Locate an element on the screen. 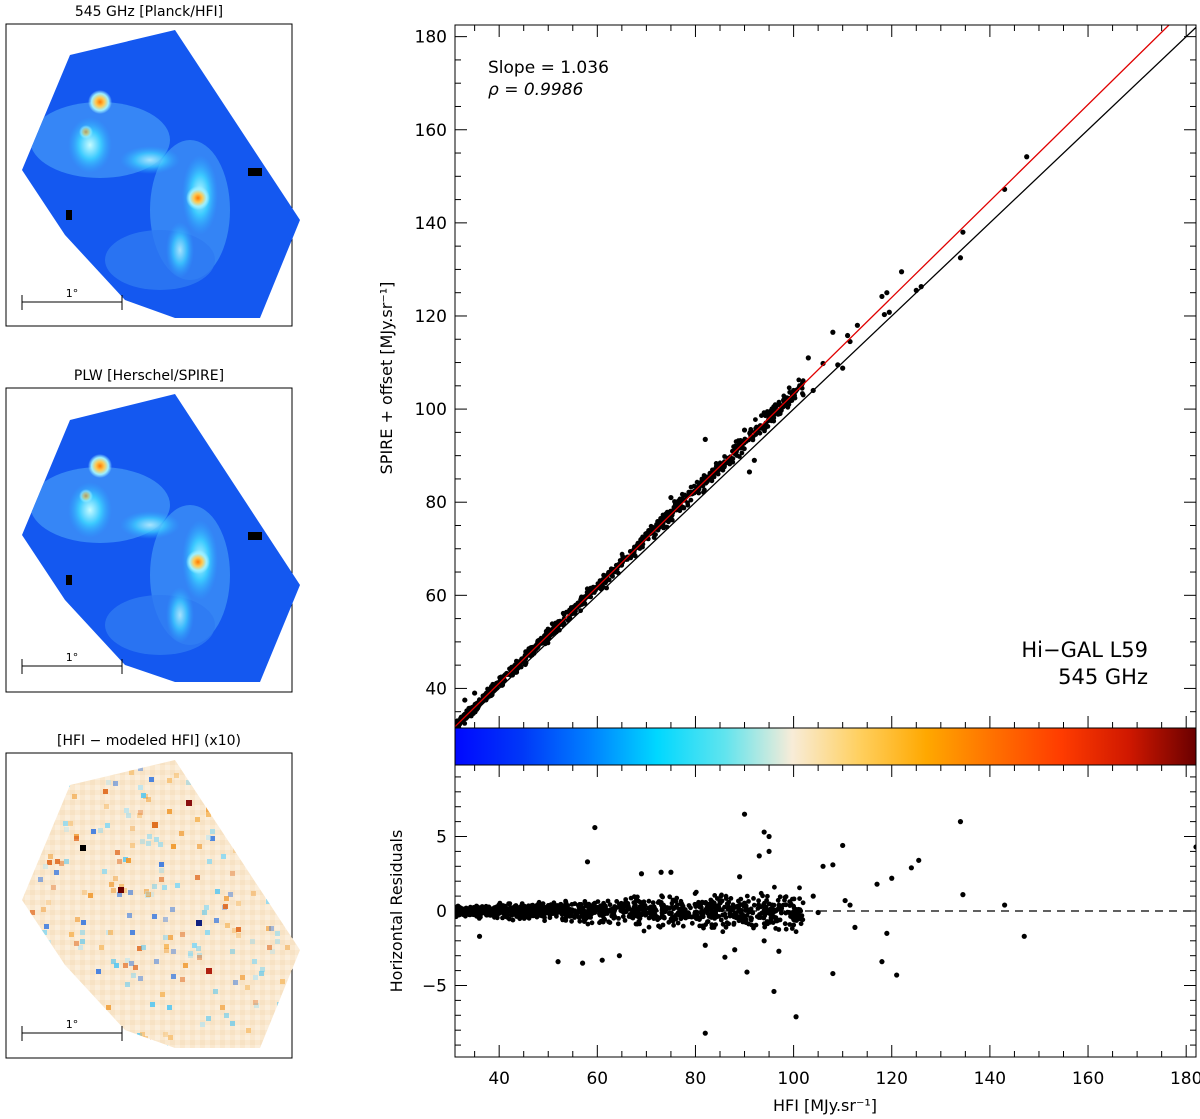 This screenshot has height=1119, width=1200. map1-image is located at coordinates (161, 174).